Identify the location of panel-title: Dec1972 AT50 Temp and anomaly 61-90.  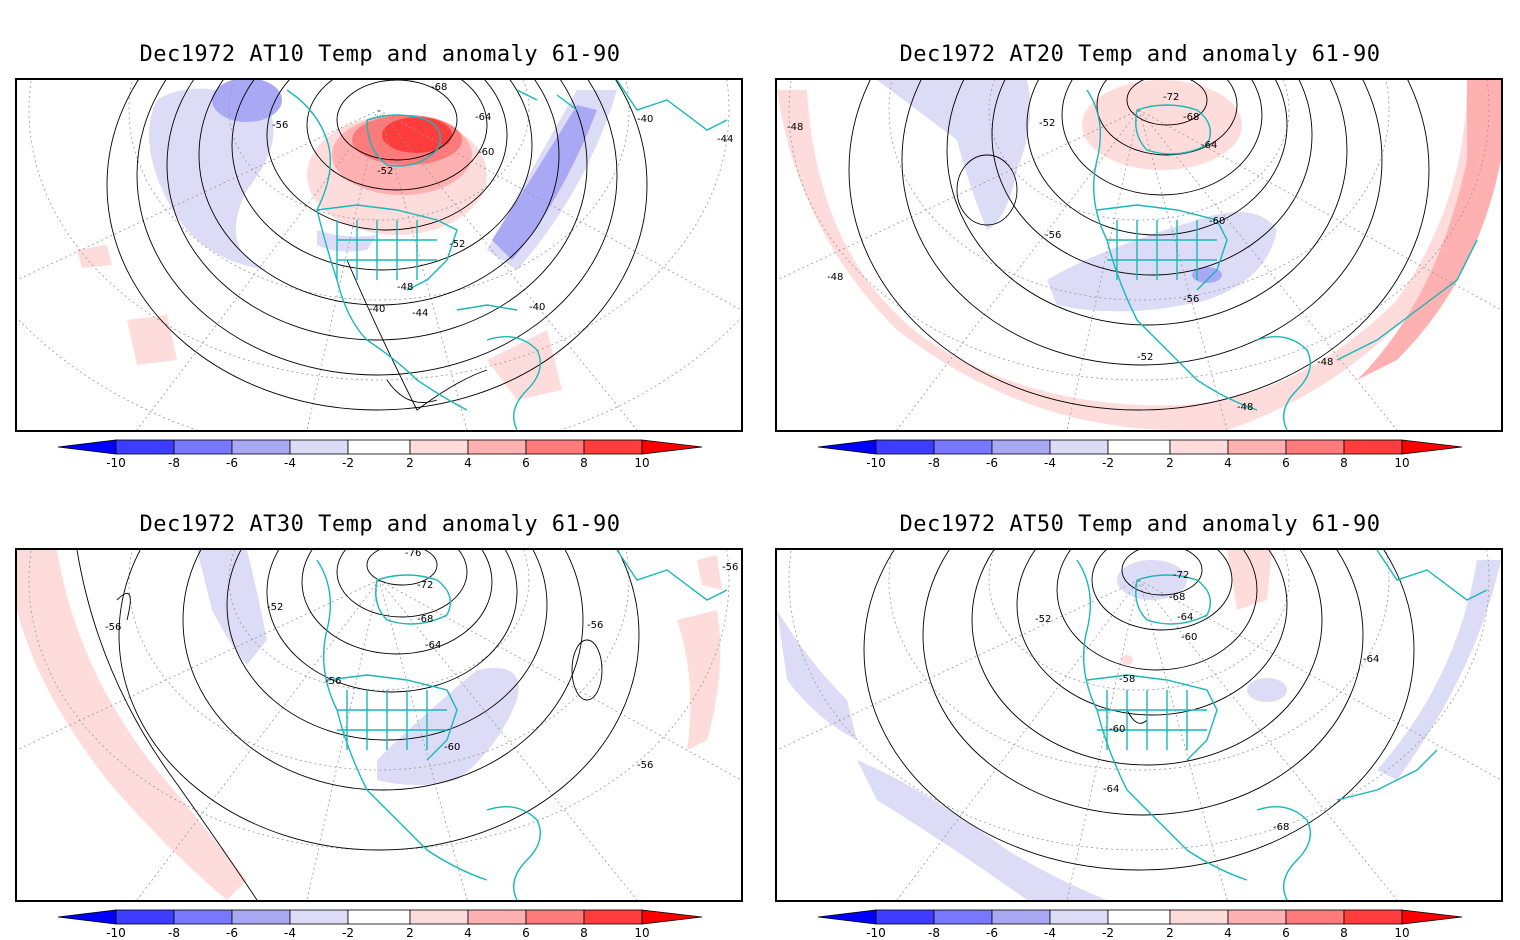
(1140, 524).